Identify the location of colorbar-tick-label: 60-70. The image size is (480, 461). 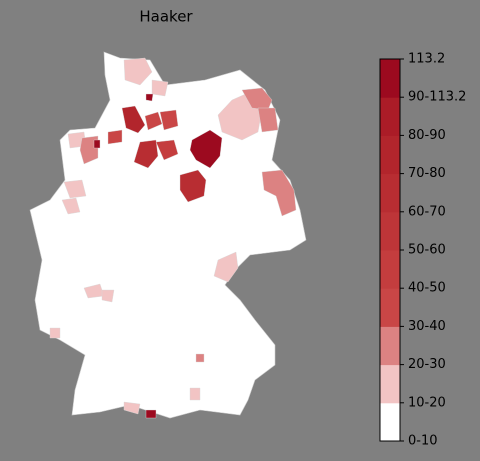
(427, 211).